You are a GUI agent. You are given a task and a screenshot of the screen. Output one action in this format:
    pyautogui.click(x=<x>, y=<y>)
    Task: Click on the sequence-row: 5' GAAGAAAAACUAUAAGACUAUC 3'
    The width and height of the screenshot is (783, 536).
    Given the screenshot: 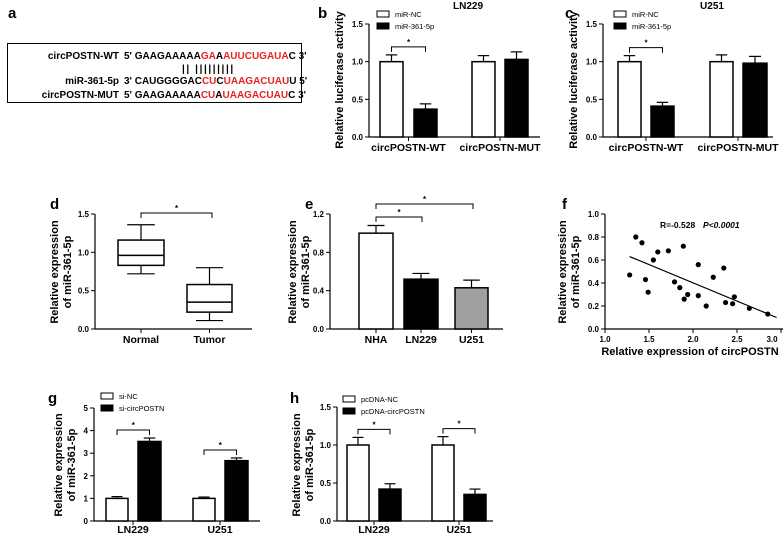 What is the action you would take?
    pyautogui.click(x=215, y=95)
    